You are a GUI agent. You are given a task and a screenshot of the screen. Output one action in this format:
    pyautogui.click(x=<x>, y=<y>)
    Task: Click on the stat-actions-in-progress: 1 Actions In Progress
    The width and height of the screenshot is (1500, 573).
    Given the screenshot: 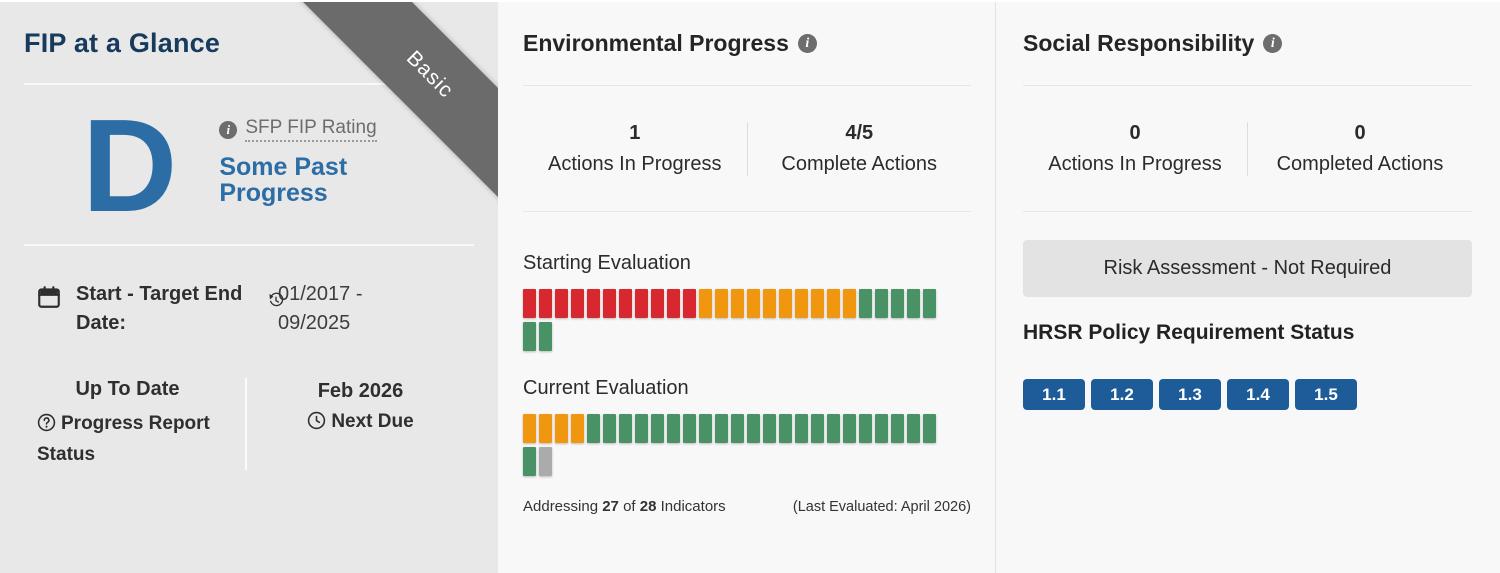 What is the action you would take?
    pyautogui.click(x=635, y=149)
    